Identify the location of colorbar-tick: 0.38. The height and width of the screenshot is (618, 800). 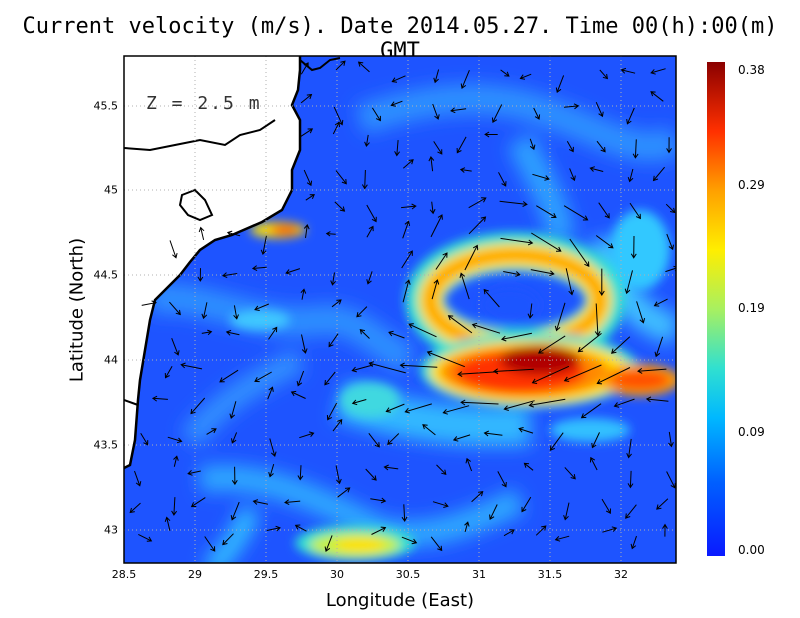
(751, 70).